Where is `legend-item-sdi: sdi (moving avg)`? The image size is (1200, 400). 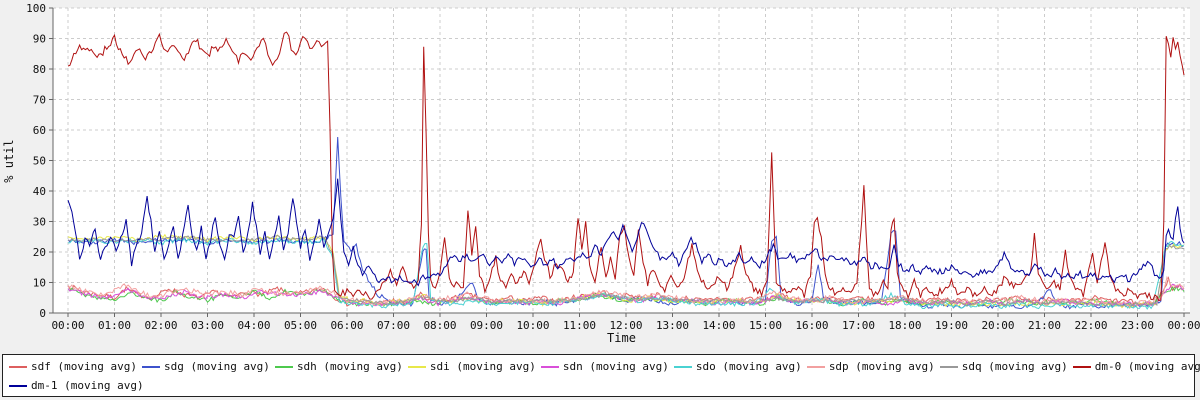
legend-item-sdi: sdi (moving avg) is located at coordinates (471, 366).